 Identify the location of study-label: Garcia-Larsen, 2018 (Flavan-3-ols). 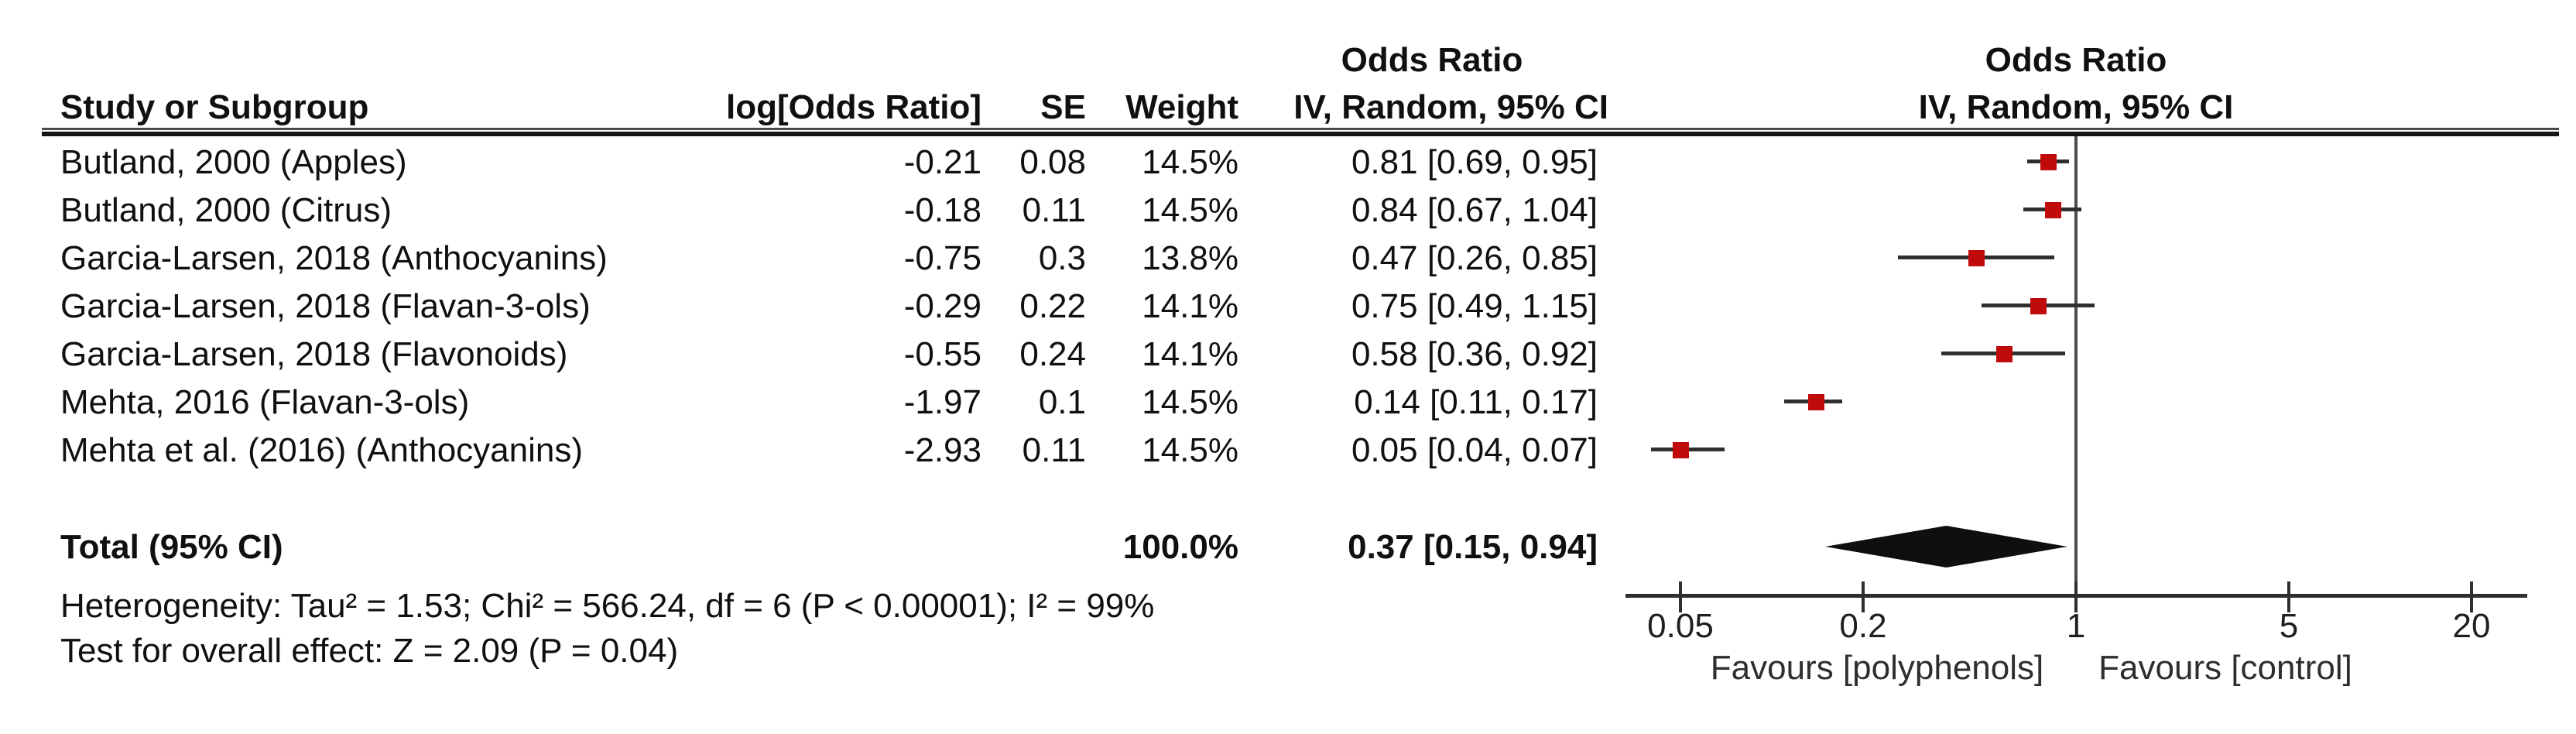
(325, 306).